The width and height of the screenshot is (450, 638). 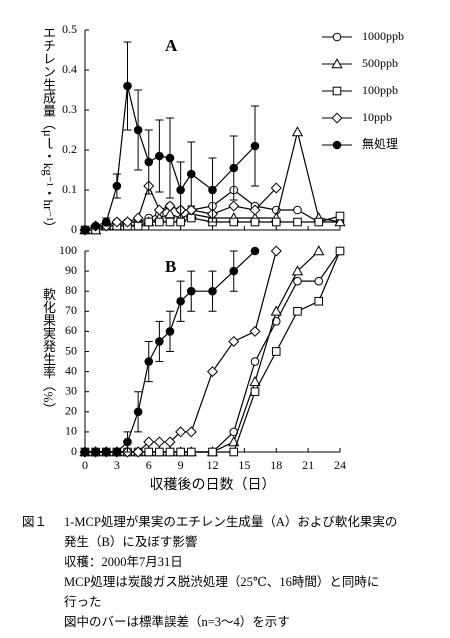 I want to click on caption-line: 図中のバーは標準誤差（n=3～4）を示す, so click(x=177, y=622).